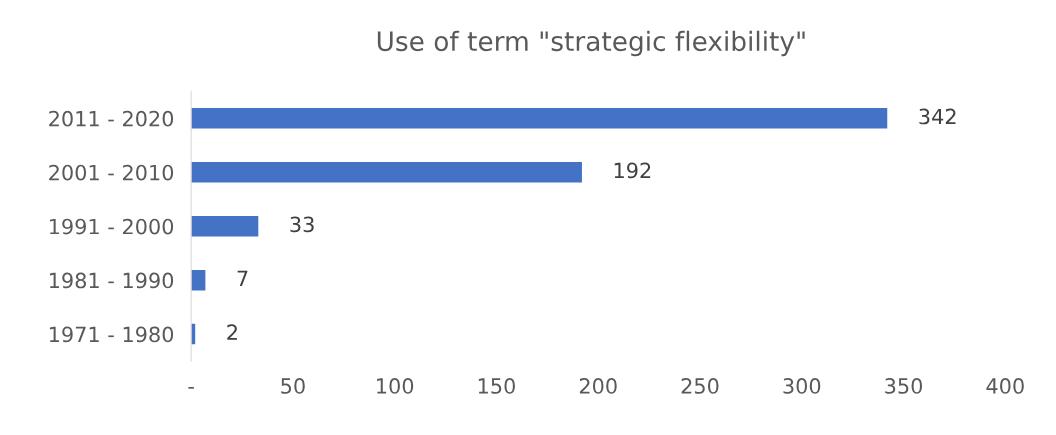 This screenshot has height=435, width=1056. What do you see at coordinates (904, 386) in the screenshot?
I see `x-tick-label: 350` at bounding box center [904, 386].